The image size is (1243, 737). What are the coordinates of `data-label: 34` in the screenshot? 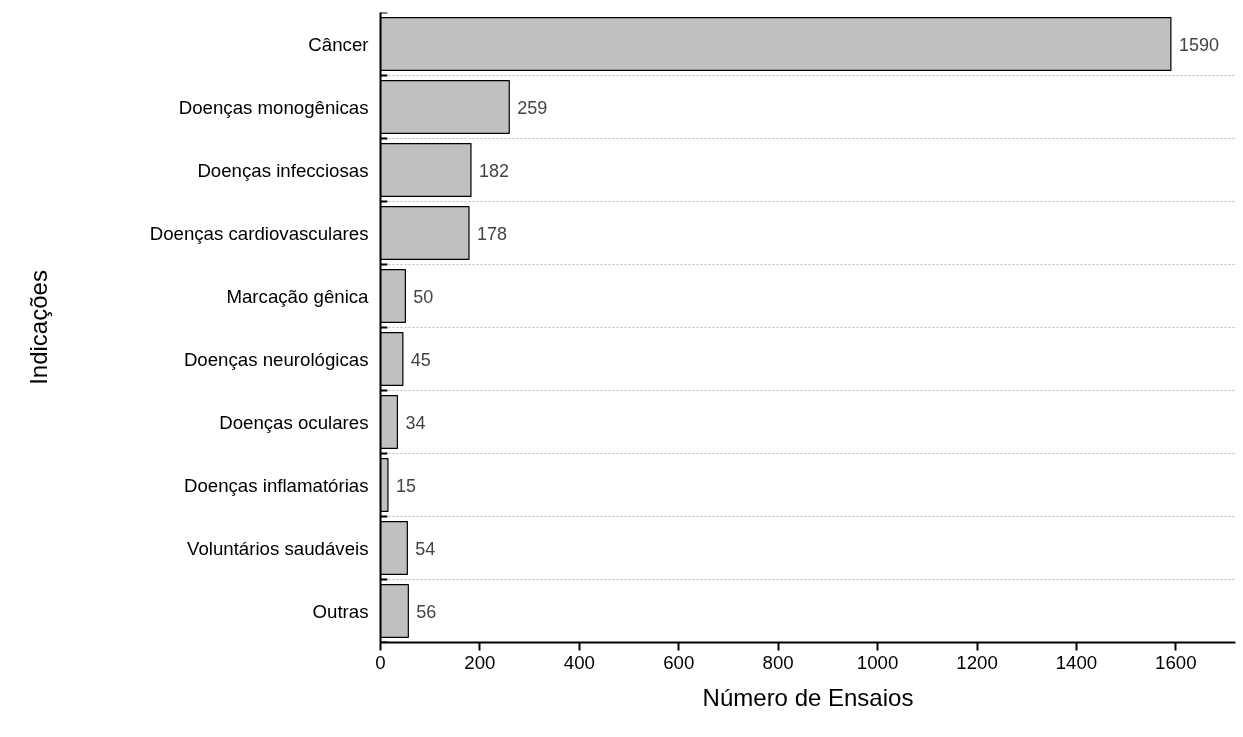 It's located at (415, 422).